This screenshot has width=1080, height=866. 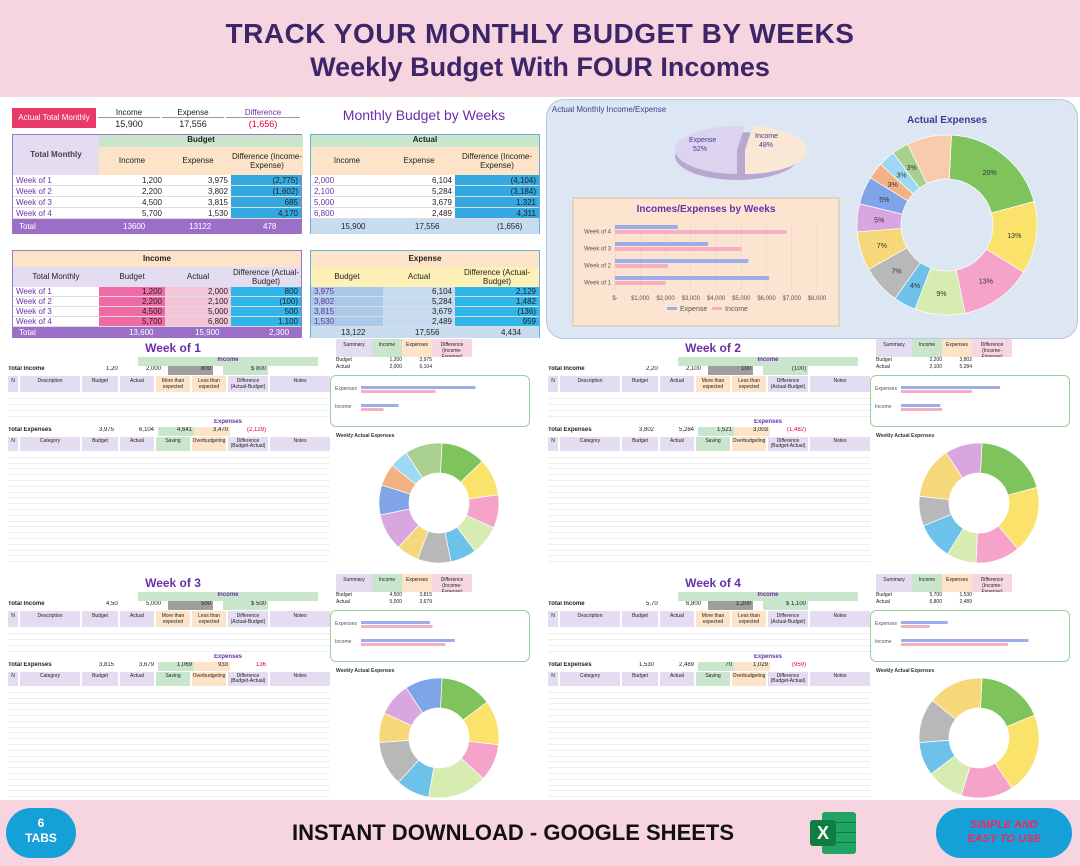 What do you see at coordinates (56, 277) in the screenshot?
I see `income-col-total: Total Monthly` at bounding box center [56, 277].